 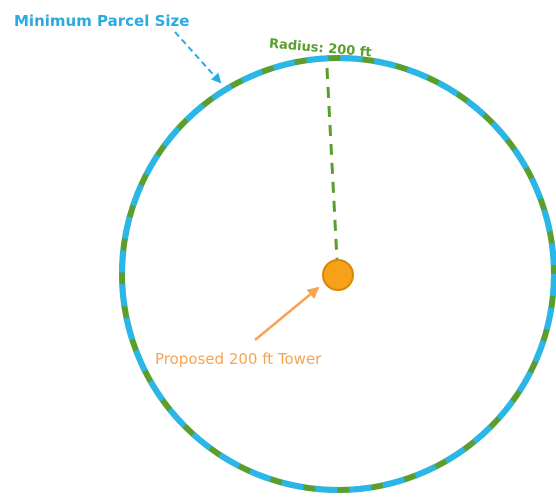 What do you see at coordinates (101, 21) in the screenshot?
I see `parcel-label: Minimum Parcel Size` at bounding box center [101, 21].